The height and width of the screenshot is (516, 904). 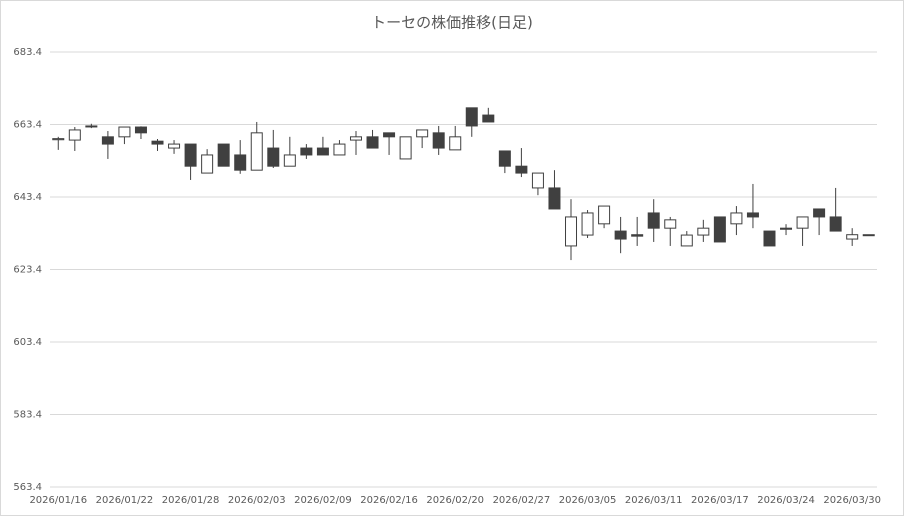 What do you see at coordinates (786, 500) in the screenshot?
I see `x-tick-label: 2026/03/24` at bounding box center [786, 500].